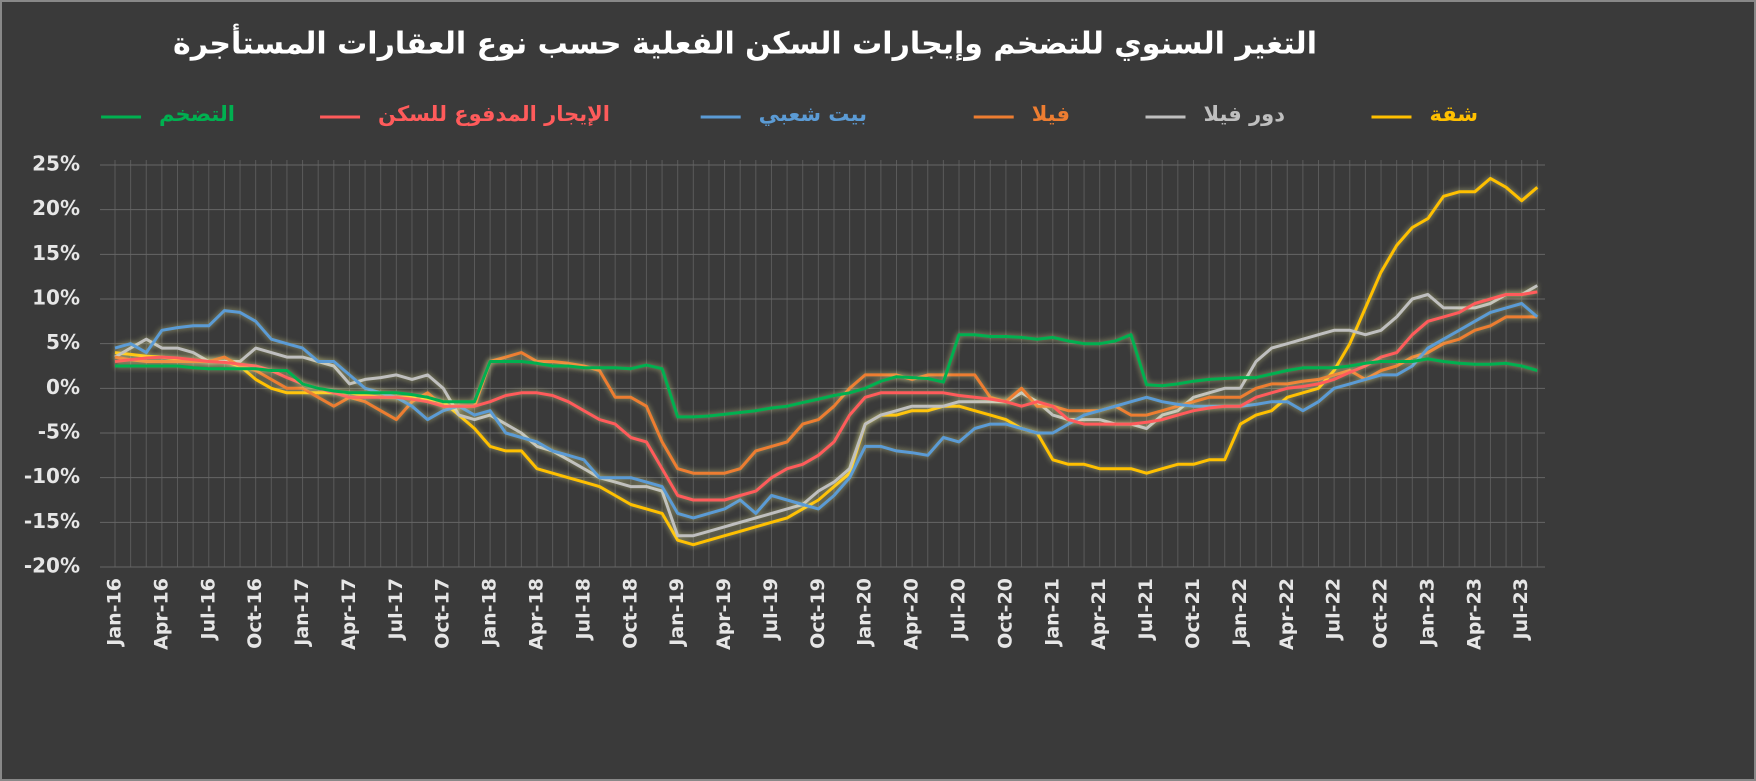 The height and width of the screenshot is (781, 1756). Describe the element at coordinates (1240, 613) in the screenshot. I see `x-tick-label: Jan-22` at that location.